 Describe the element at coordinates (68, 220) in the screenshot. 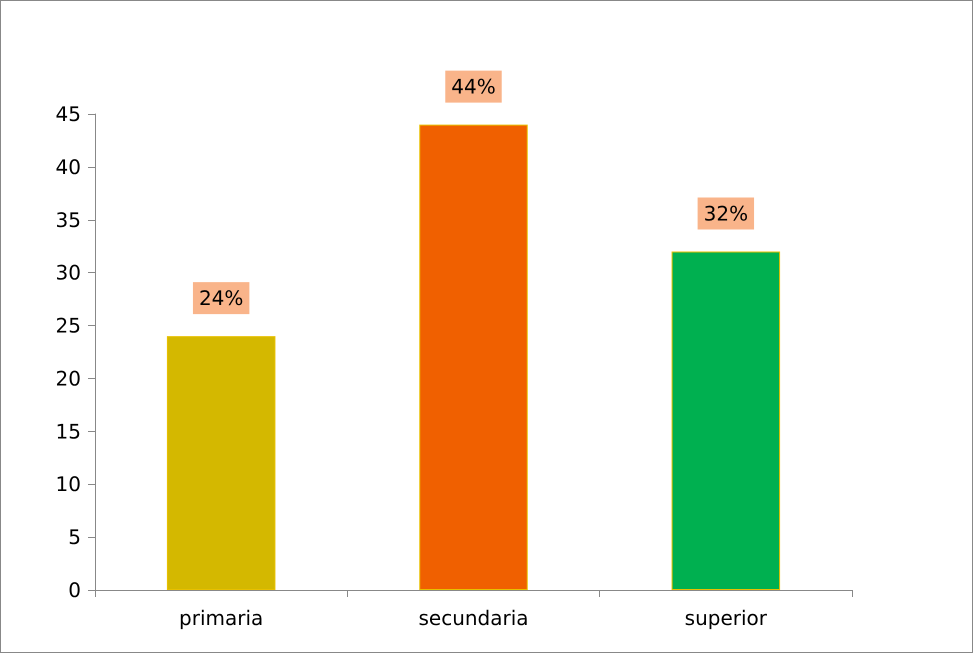

I see `y-tick-label: 35` at that location.